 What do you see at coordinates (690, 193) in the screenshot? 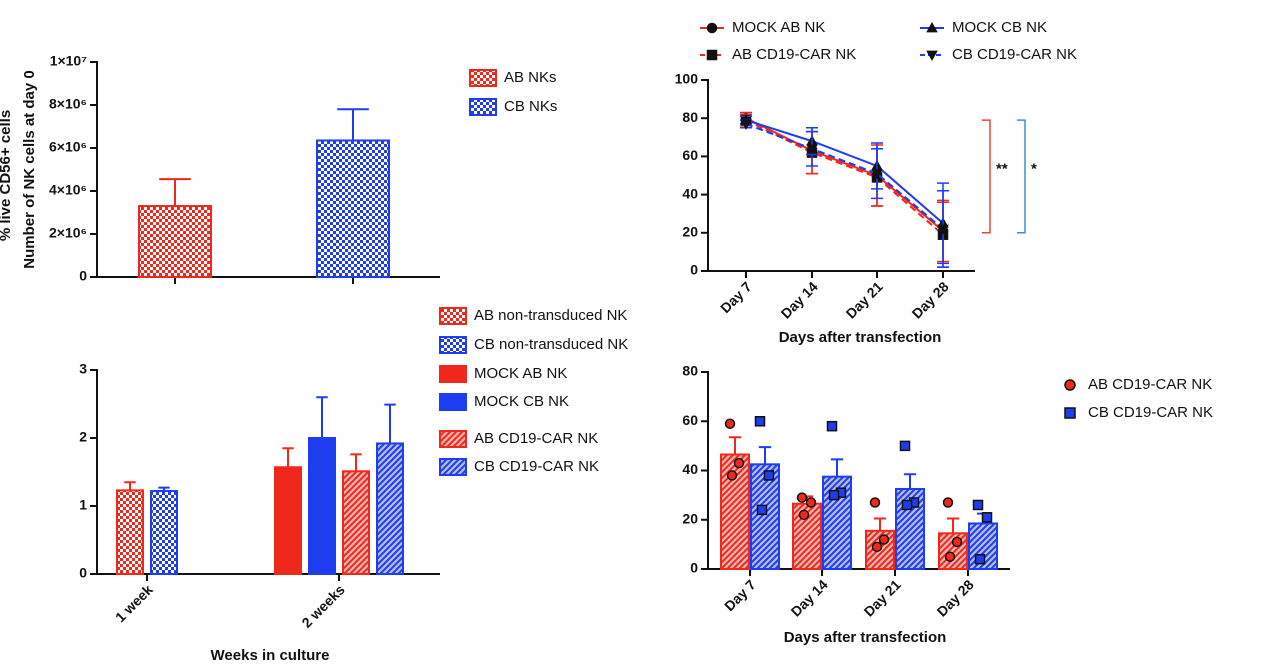
I see `y-tick-label: 40` at bounding box center [690, 193].